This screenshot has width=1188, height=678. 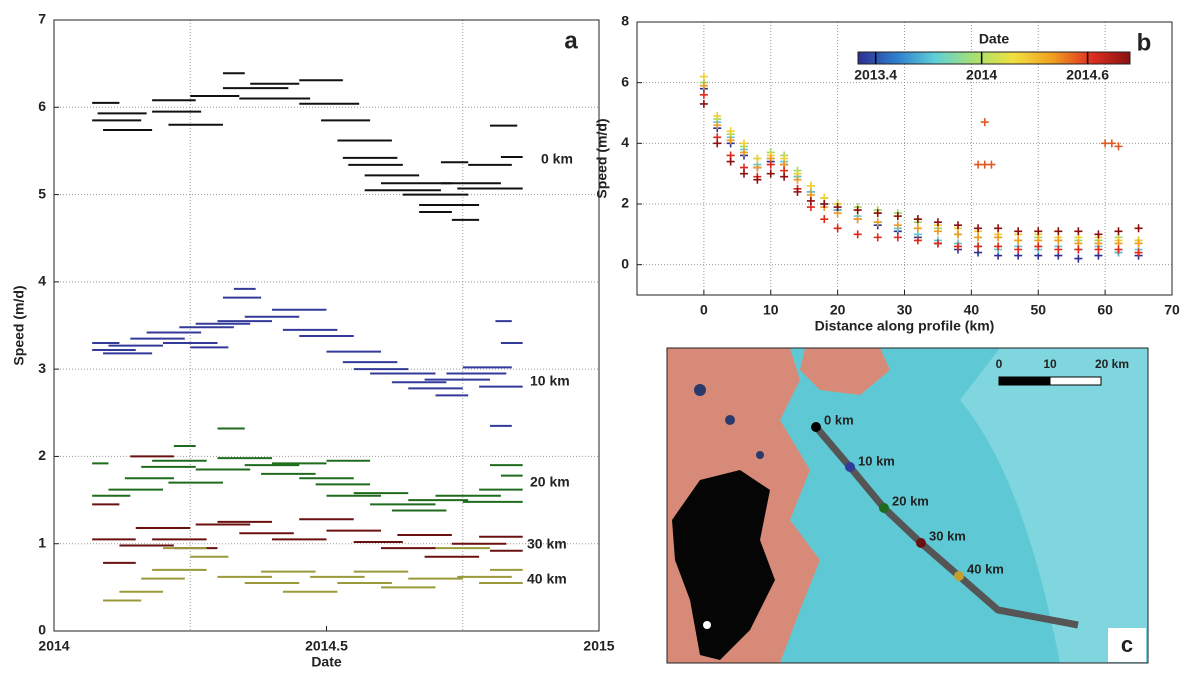 What do you see at coordinates (994, 39) in the screenshot?
I see `colorbar-title: Date` at bounding box center [994, 39].